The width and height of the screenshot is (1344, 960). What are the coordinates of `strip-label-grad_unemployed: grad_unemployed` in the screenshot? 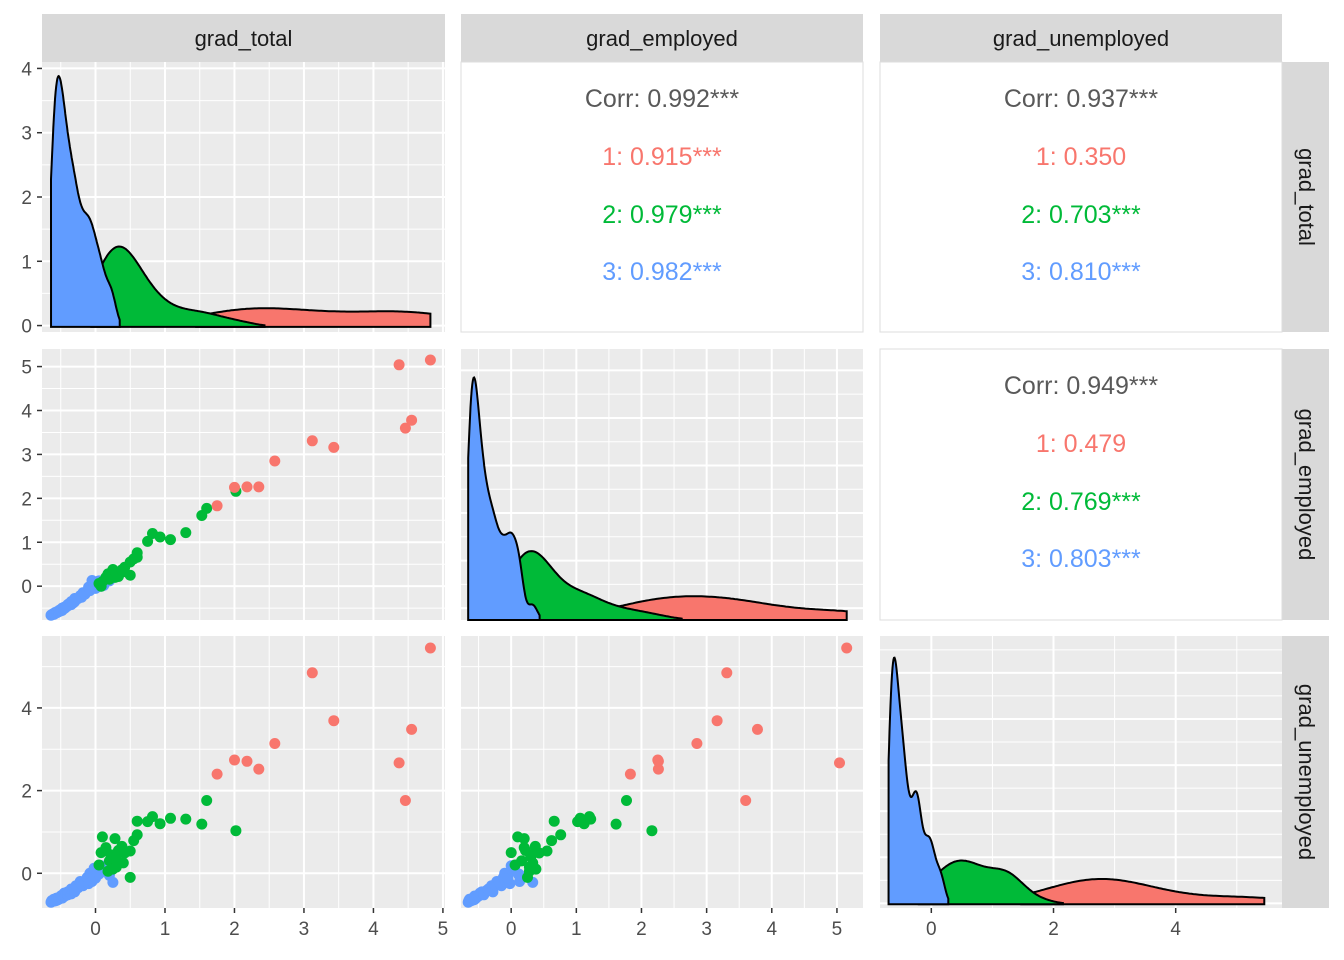 It's located at (1081, 38).